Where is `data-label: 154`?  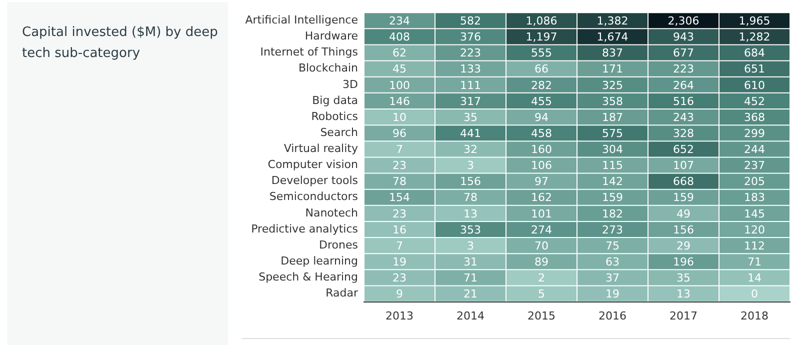 data-label: 154 is located at coordinates (399, 197).